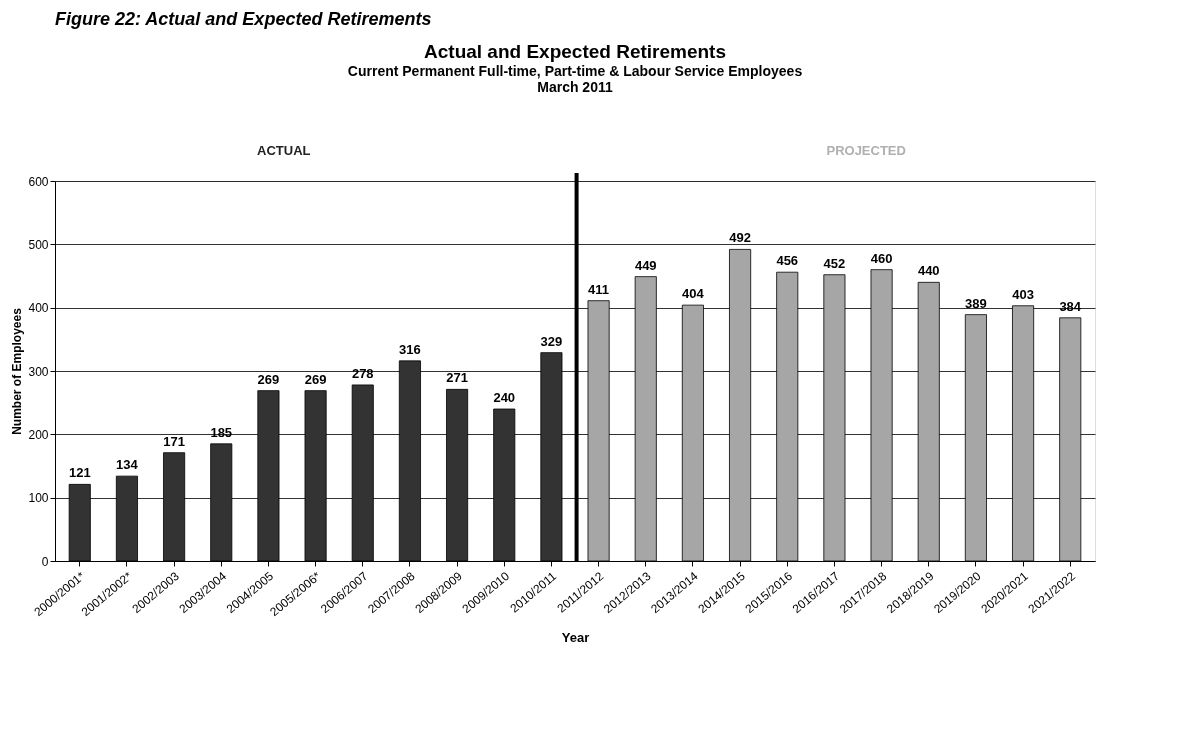 Image resolution: width=1200 pixels, height=740 pixels. Describe the element at coordinates (575, 71) in the screenshot. I see `text: Current Permanent Full-time, Part-time & Labour Service Employees` at that location.